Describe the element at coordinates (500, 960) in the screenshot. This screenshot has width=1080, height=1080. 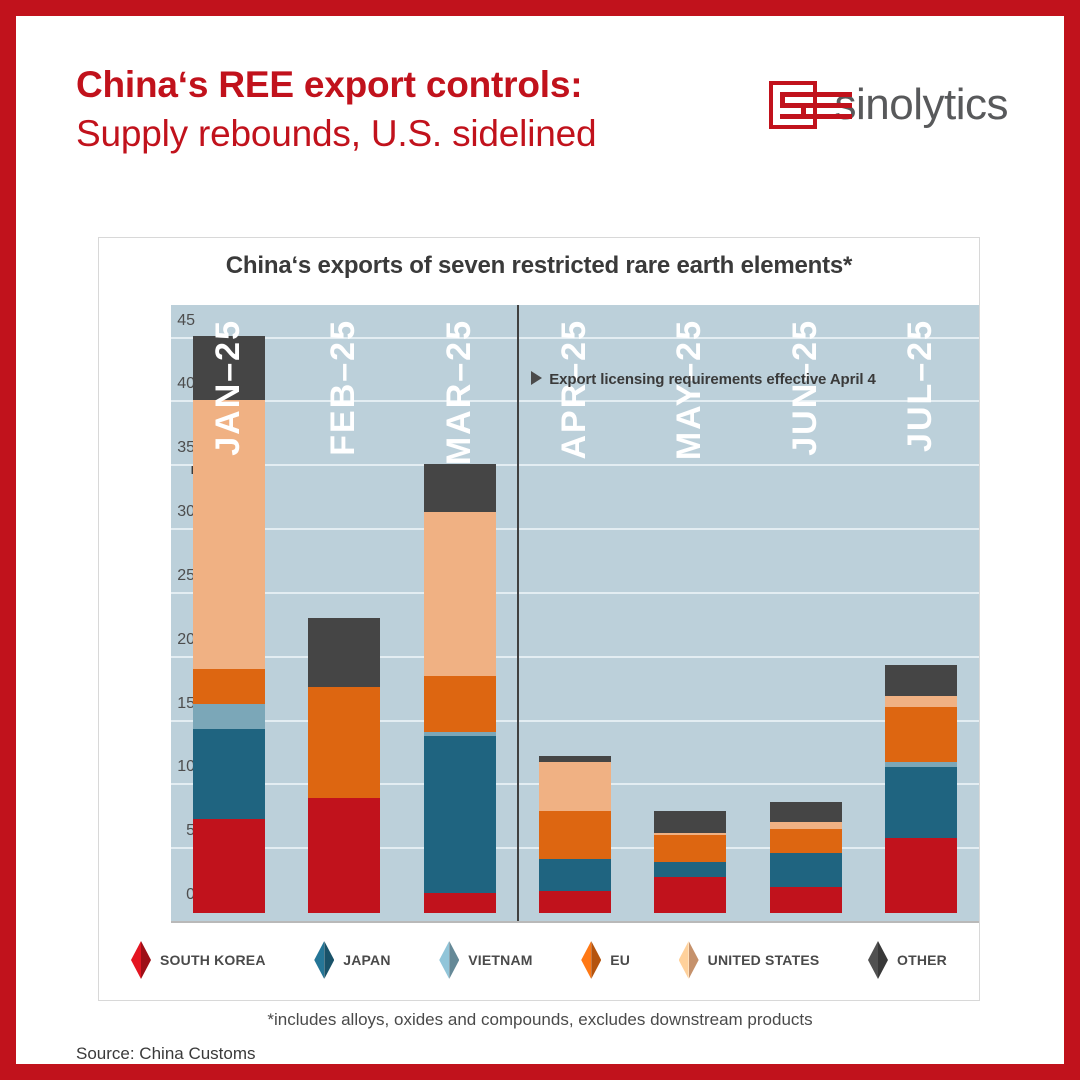
I see `legend-label: VIETNAM` at that location.